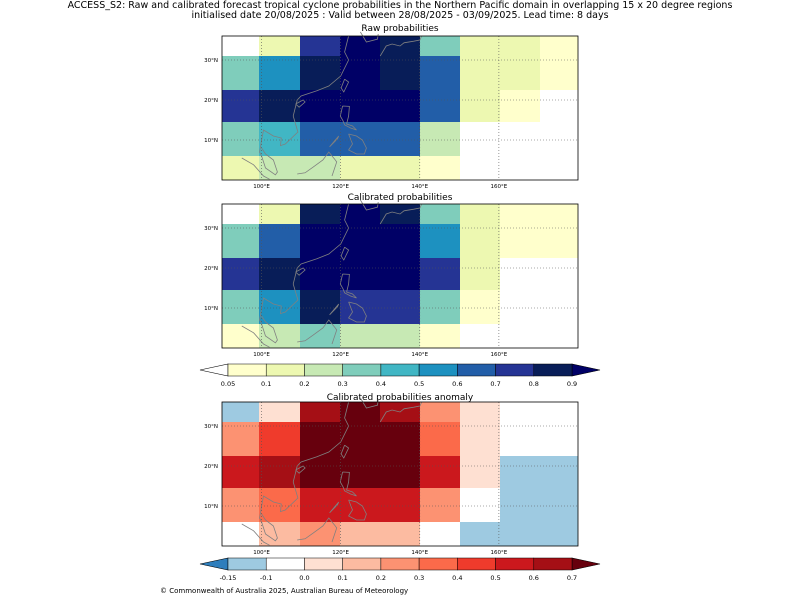 Image resolution: width=800 pixels, height=600 pixels. I want to click on colorbar-tick-label: -0.15, so click(228, 578).